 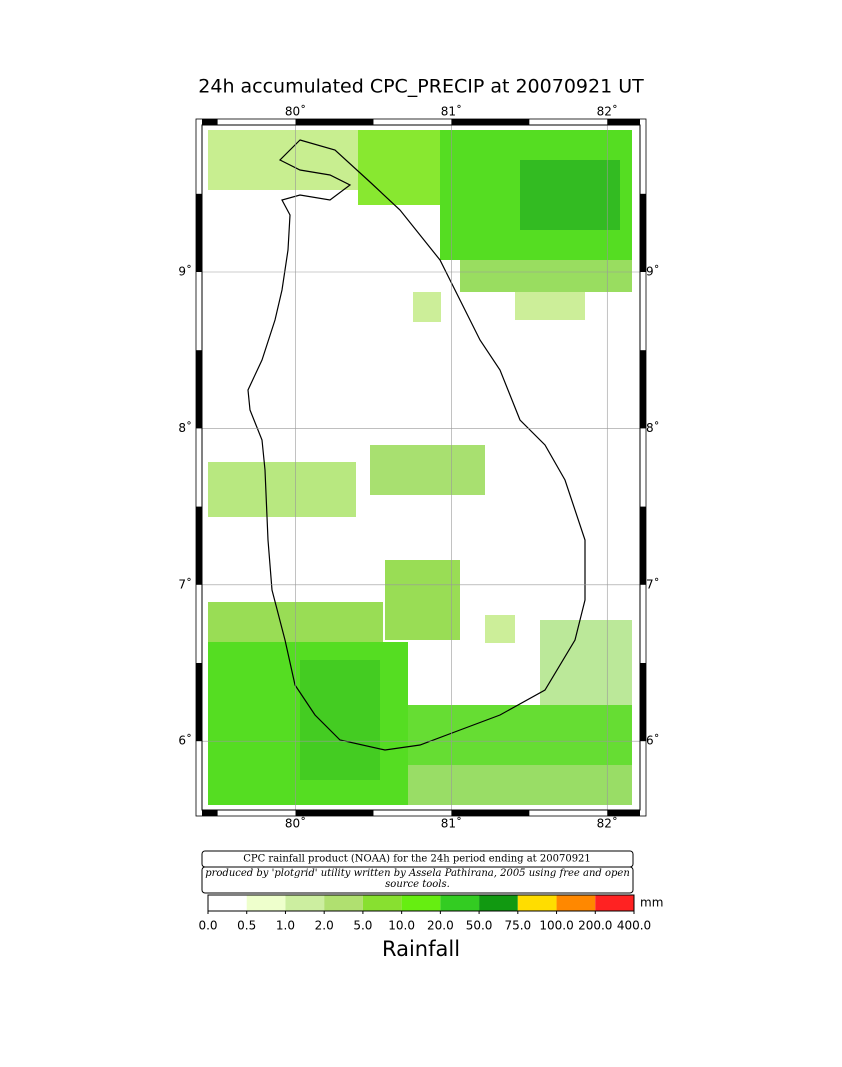 I want to click on colorbar-label: 2.0, so click(x=324, y=926).